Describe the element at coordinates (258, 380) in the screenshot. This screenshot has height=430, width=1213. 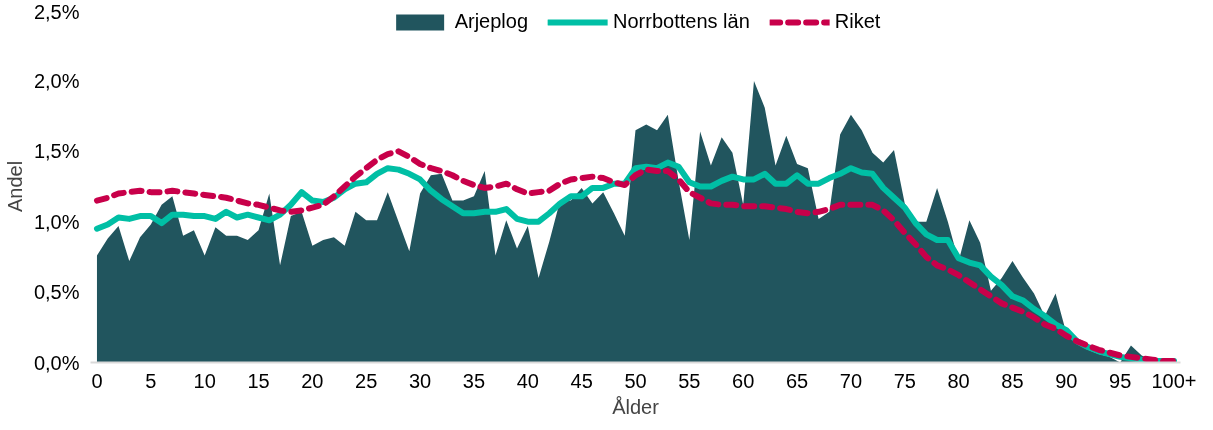
I see `x-tick-label: 15` at that location.